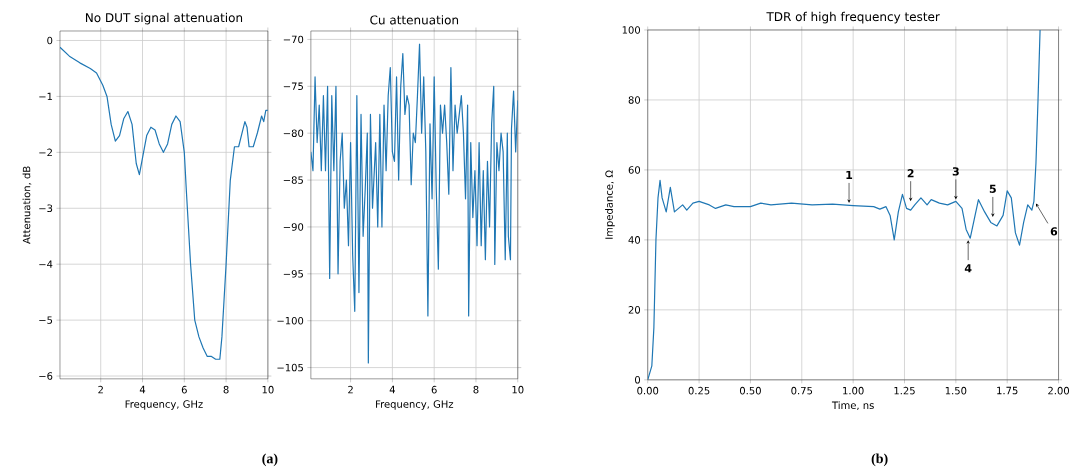  Describe the element at coordinates (293, 86) in the screenshot. I see `y-tick-label: −75` at that location.